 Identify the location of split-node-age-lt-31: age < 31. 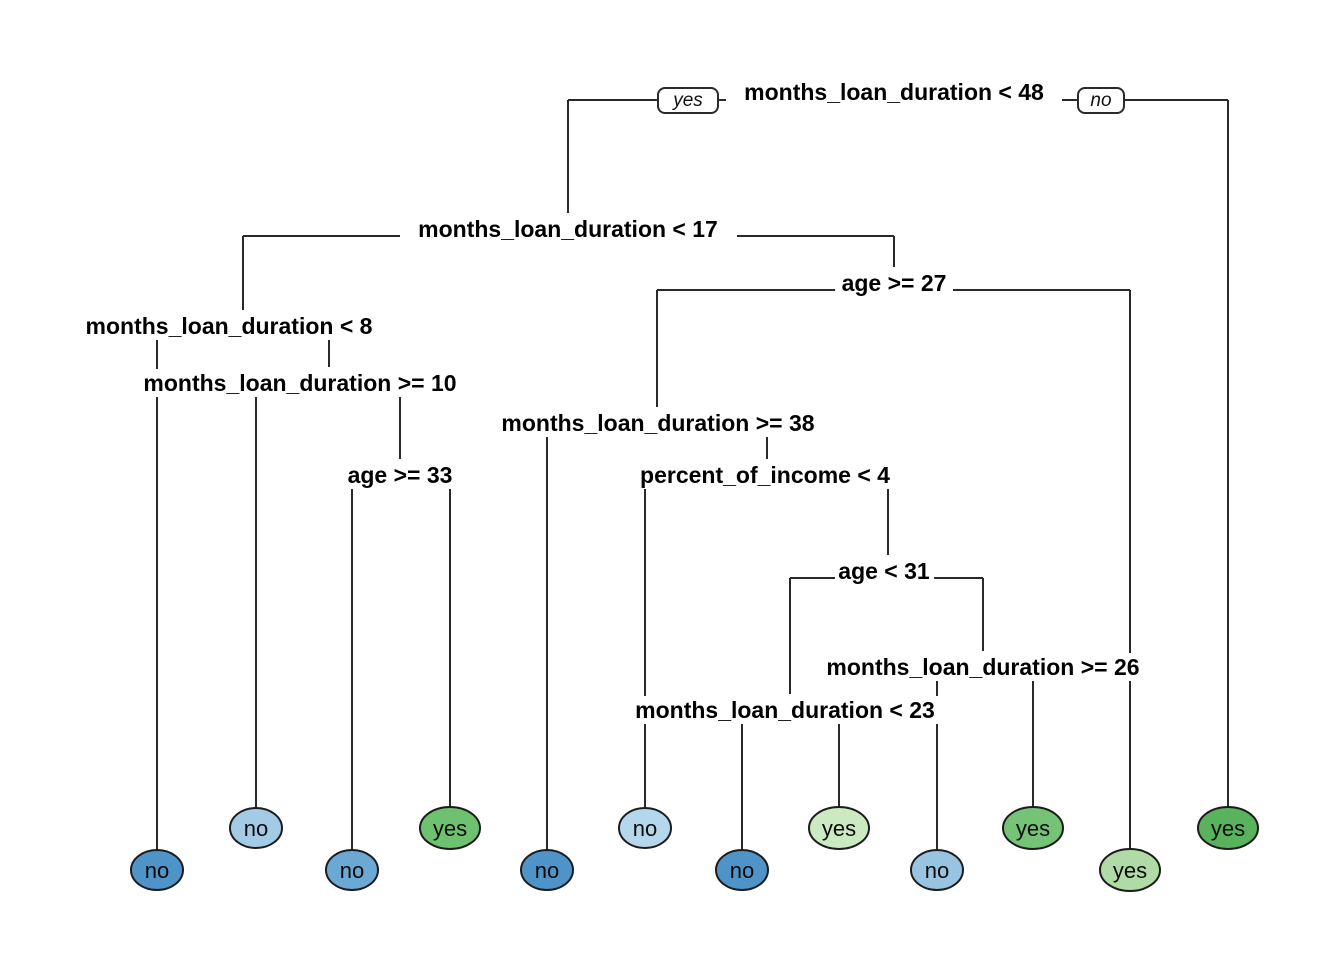
(884, 571).